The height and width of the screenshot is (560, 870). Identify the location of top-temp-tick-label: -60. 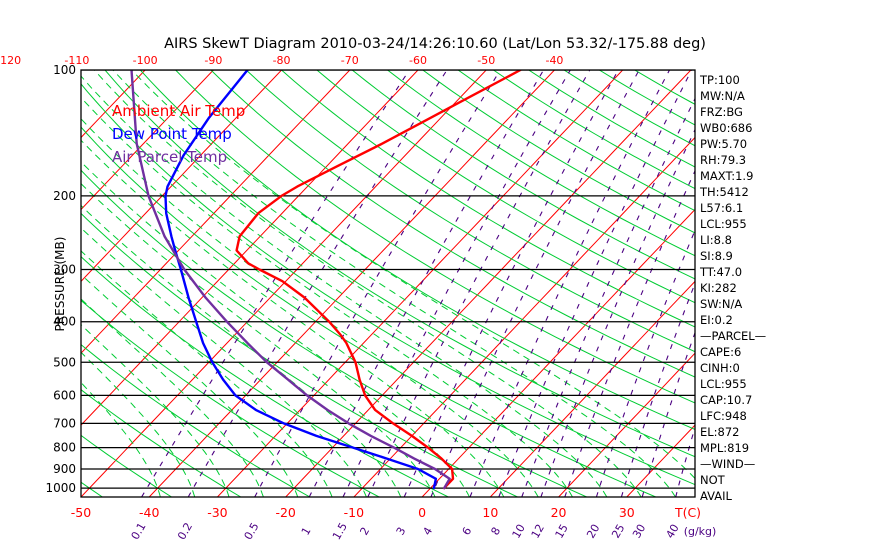
(418, 60).